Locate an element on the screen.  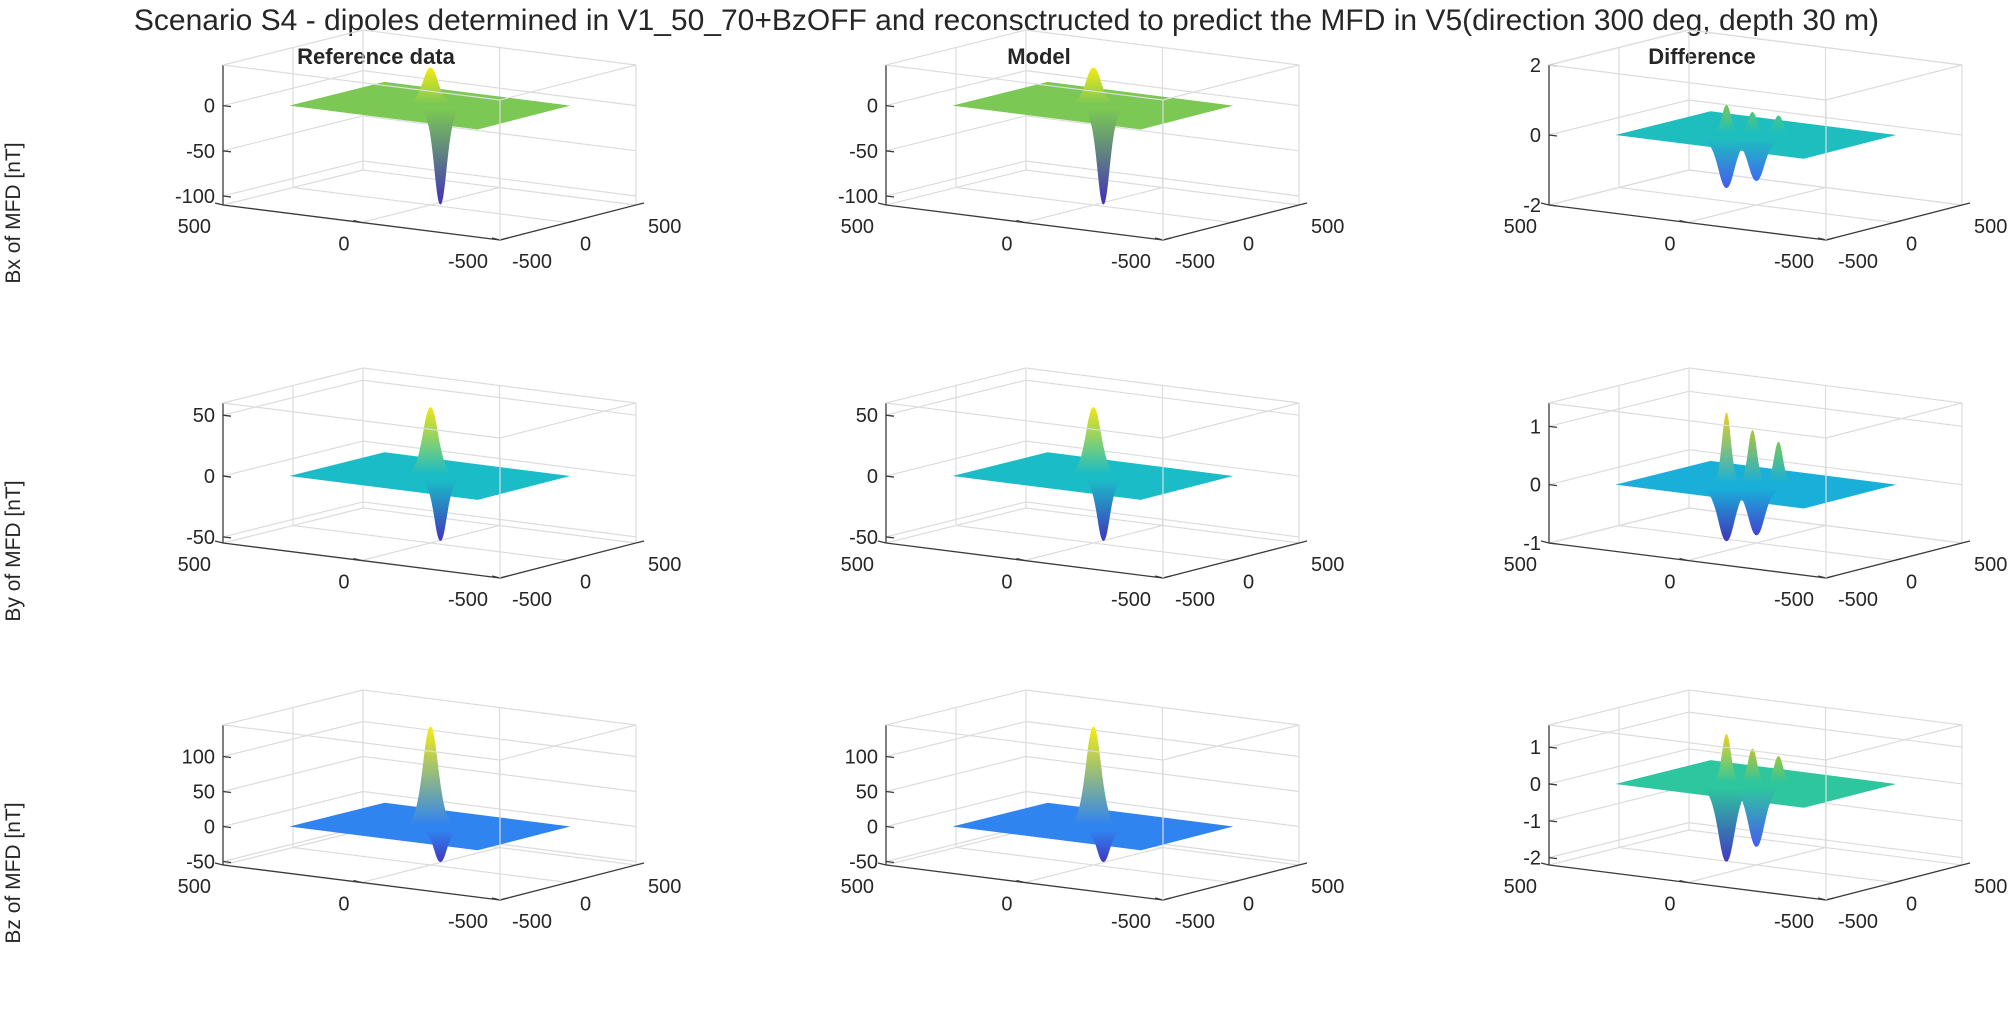
z-tick-label: 100 is located at coordinates (198, 758).